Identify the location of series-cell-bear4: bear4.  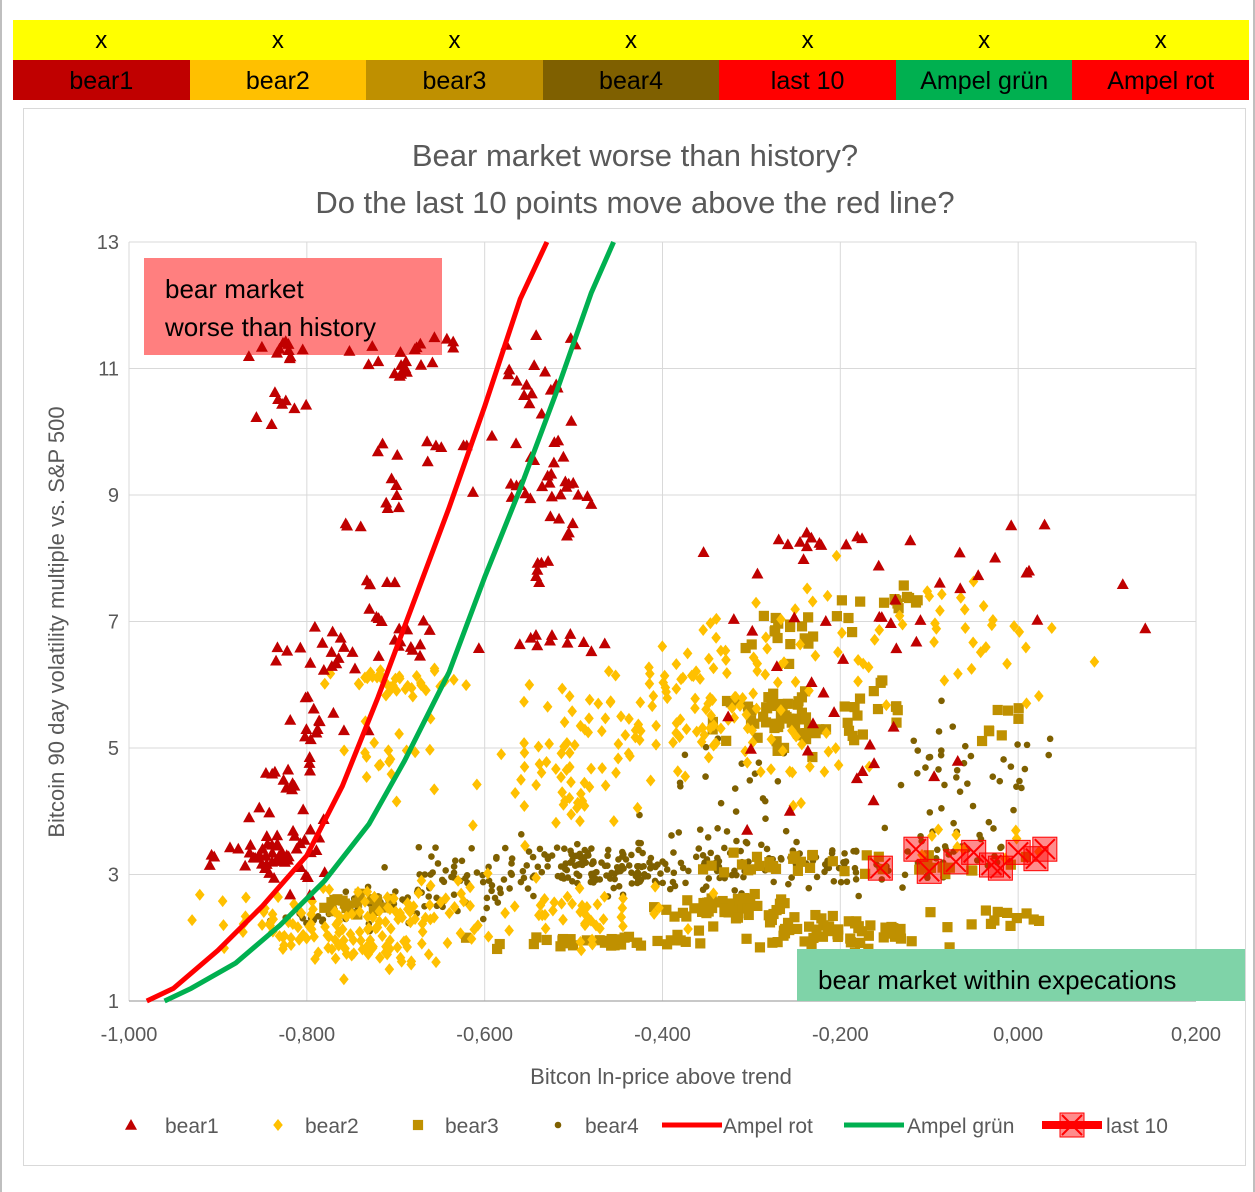
(631, 80).